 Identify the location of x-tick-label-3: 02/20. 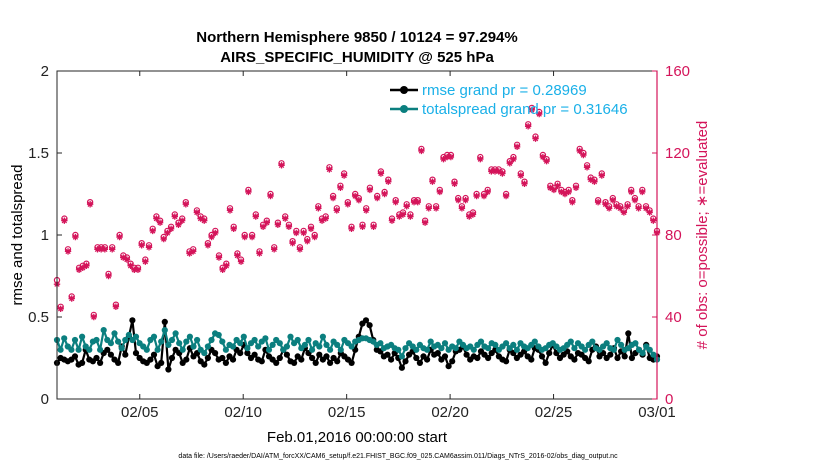
(450, 412).